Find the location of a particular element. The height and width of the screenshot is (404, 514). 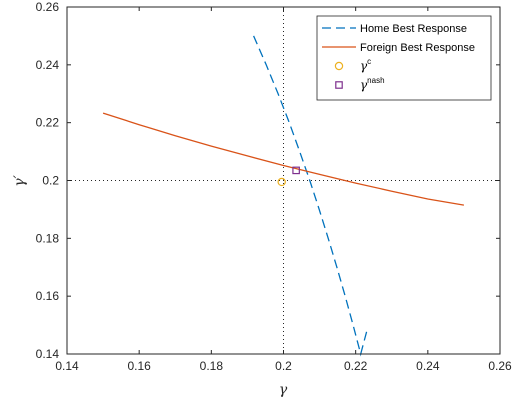

y-tick-label: 0.24 is located at coordinates (48, 65).